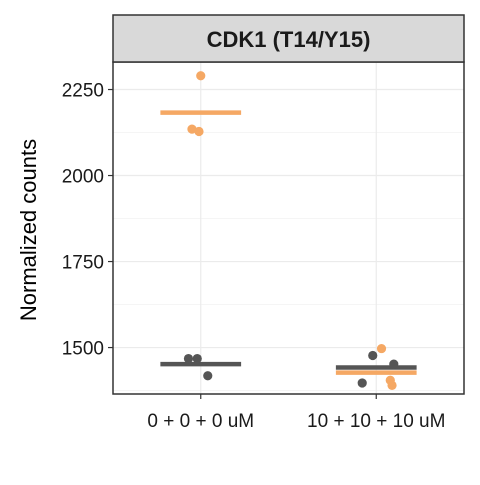 The height and width of the screenshot is (485, 480). Describe the element at coordinates (28, 230) in the screenshot. I see `y-axis-label: Normalized counts` at that location.